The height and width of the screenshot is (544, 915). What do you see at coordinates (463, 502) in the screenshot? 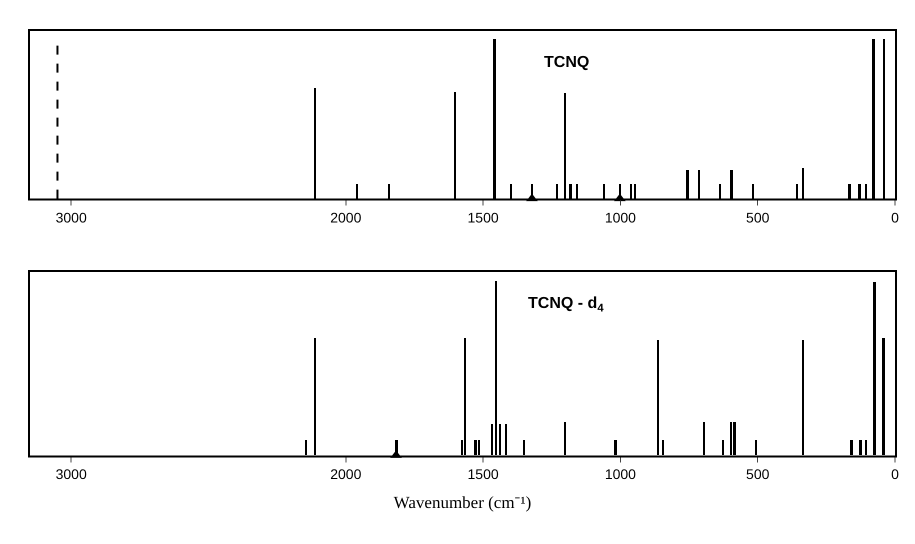
I see `x-axis-title: Wavenumber (cm⁻¹)` at bounding box center [463, 502].